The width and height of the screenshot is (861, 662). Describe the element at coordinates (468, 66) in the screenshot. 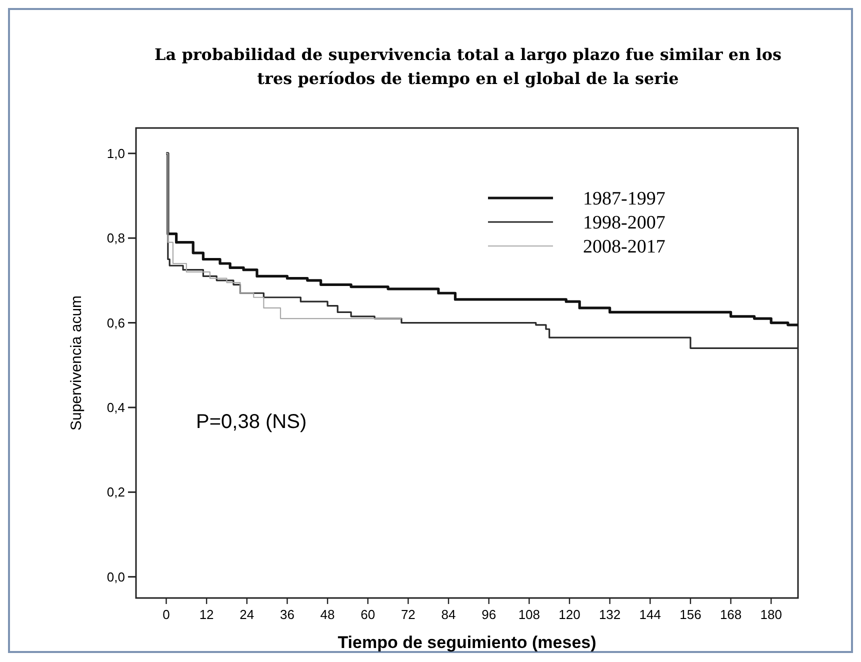

I see `chart-title: La probabilidad de supervivencia total a largo plazo fue similar en los tres períodos de tiempo en el global de la serie` at that location.